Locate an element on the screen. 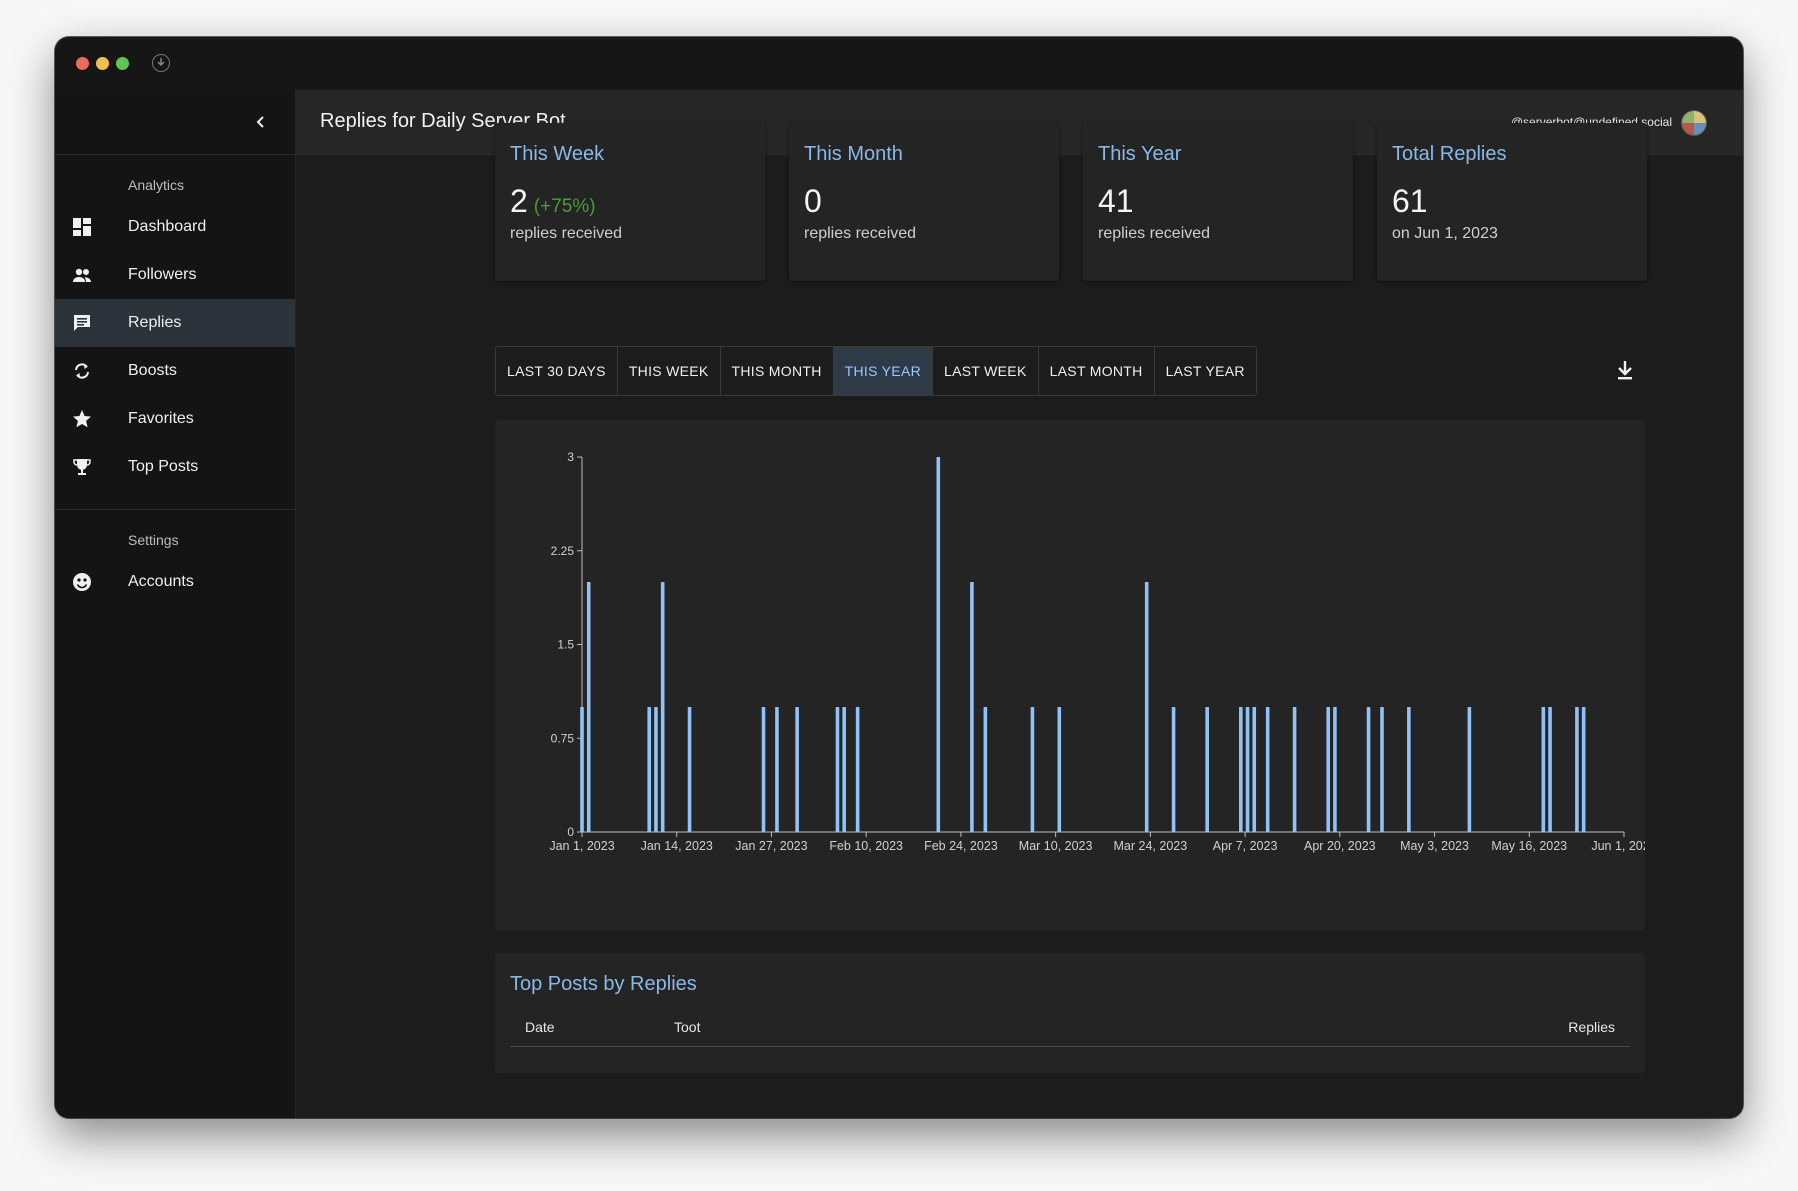 This screenshot has height=1191, width=1798. download-icon is located at coordinates (1625, 370).